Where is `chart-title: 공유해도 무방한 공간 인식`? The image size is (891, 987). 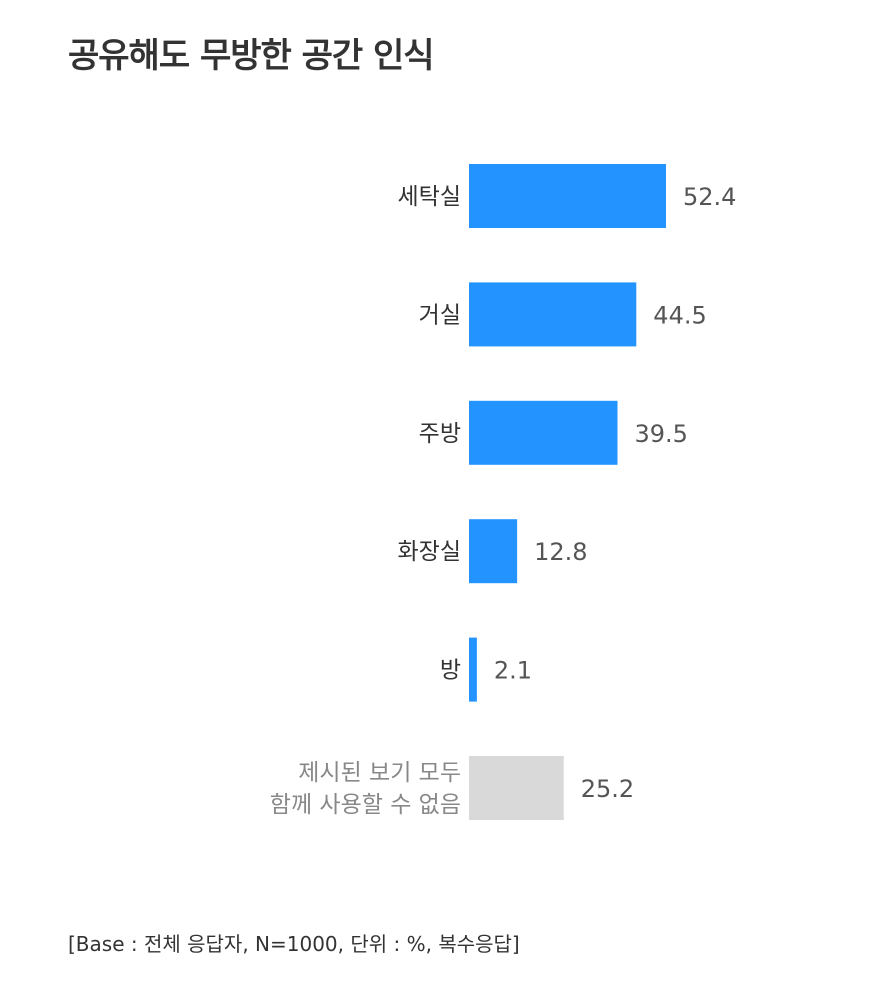 chart-title: 공유해도 무방한 공간 인식 is located at coordinates (251, 56).